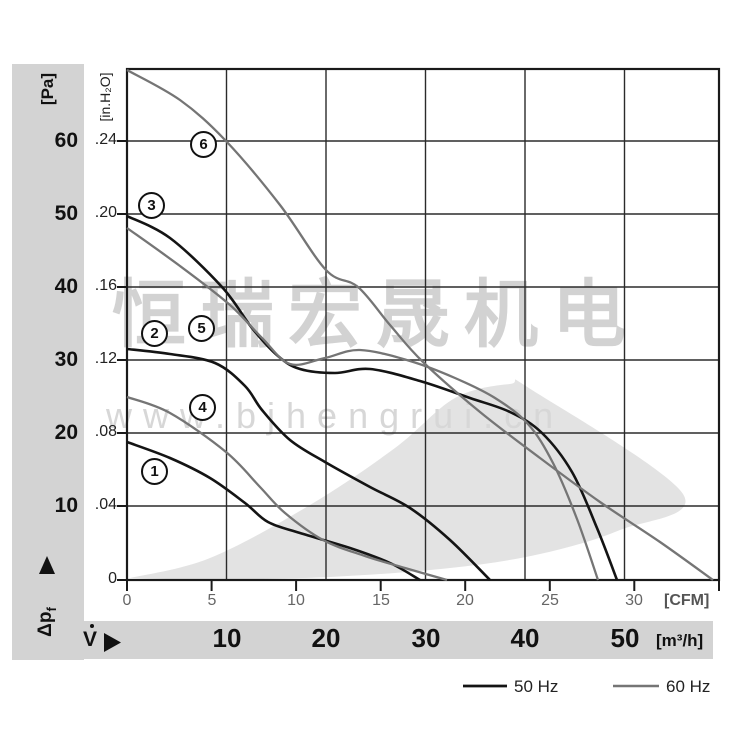 Image resolution: width=750 pixels, height=750 pixels. I want to click on cfm-unit-label: [CFM], so click(687, 600).